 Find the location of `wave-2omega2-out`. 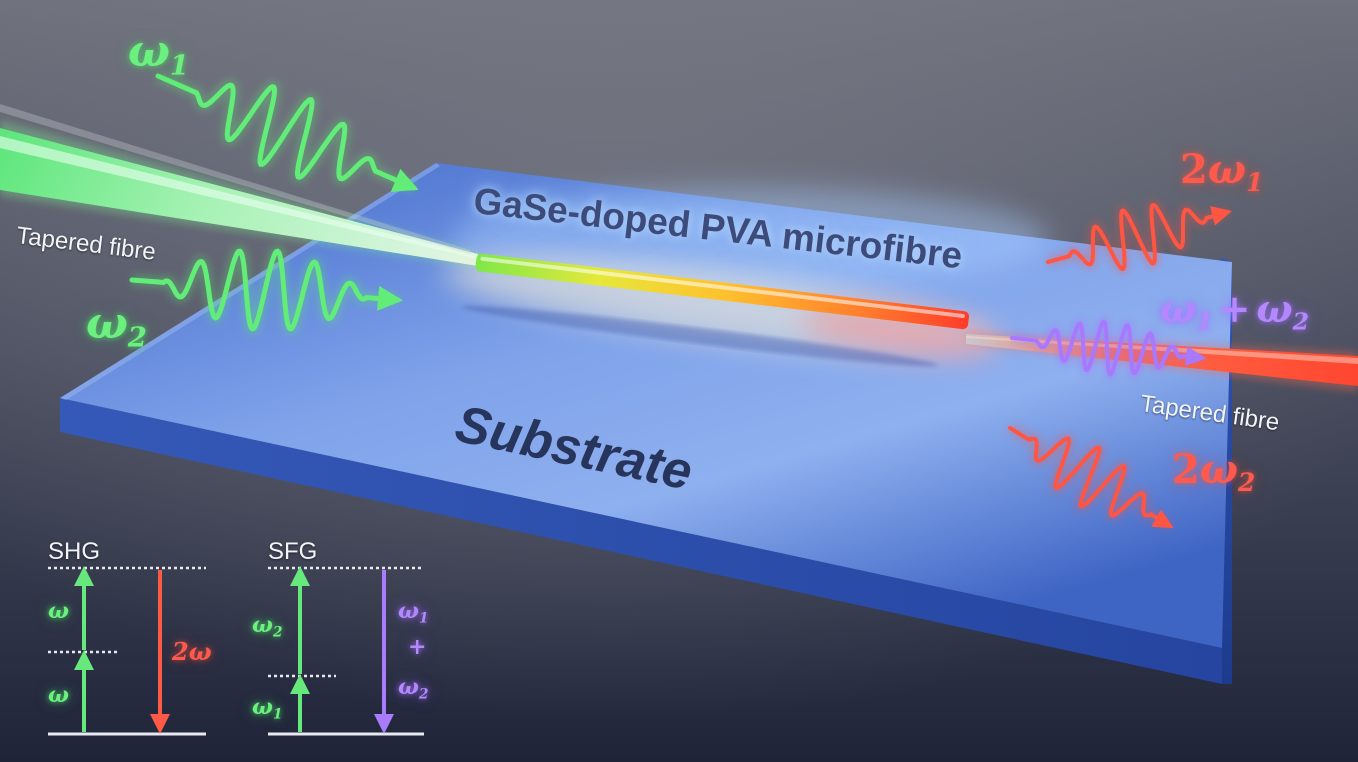

wave-2omega2-out is located at coordinates (1090, 477).